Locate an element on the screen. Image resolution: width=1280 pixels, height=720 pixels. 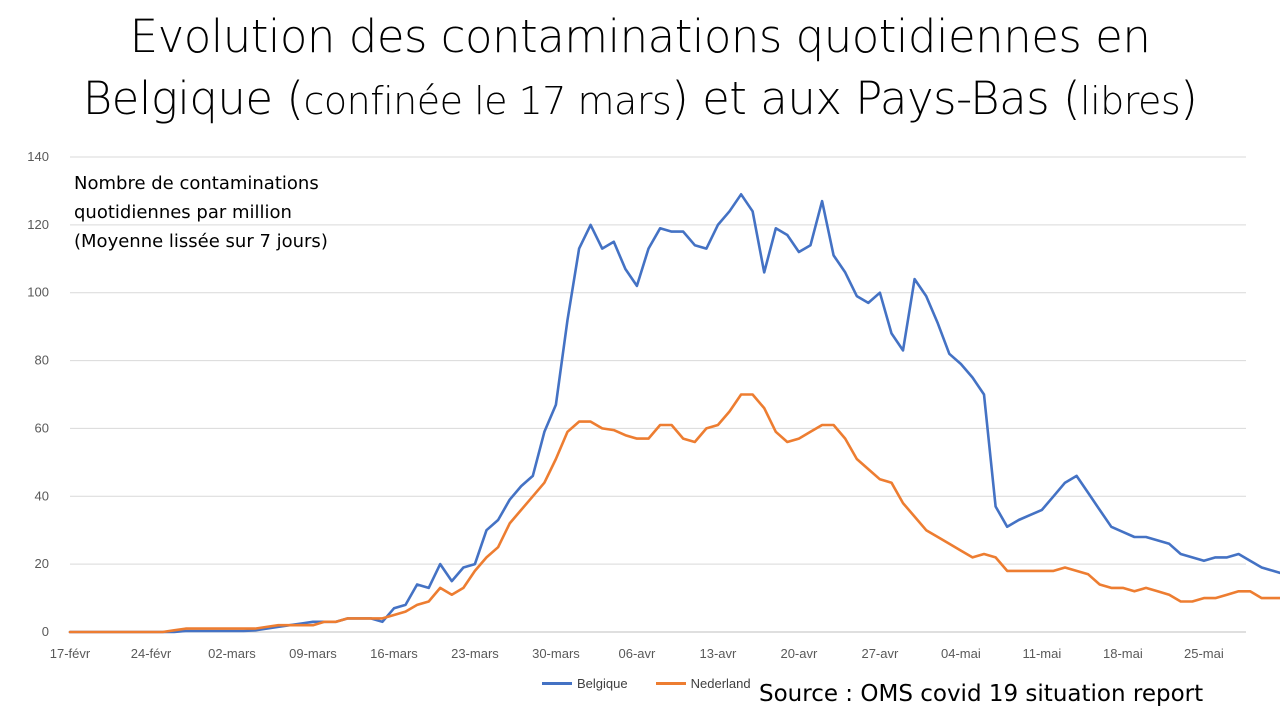
x-tick-label: 11-mai is located at coordinates (1041, 653).